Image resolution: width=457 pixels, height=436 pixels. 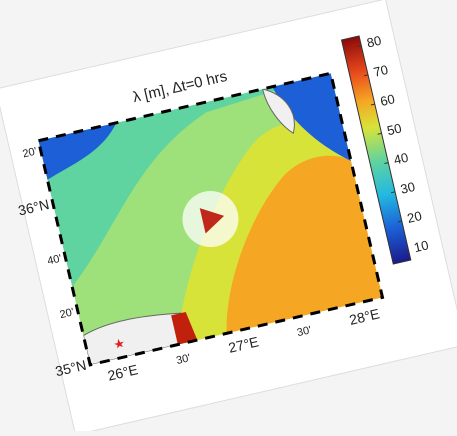 I want to click on source-strip, so click(x=184, y=328).